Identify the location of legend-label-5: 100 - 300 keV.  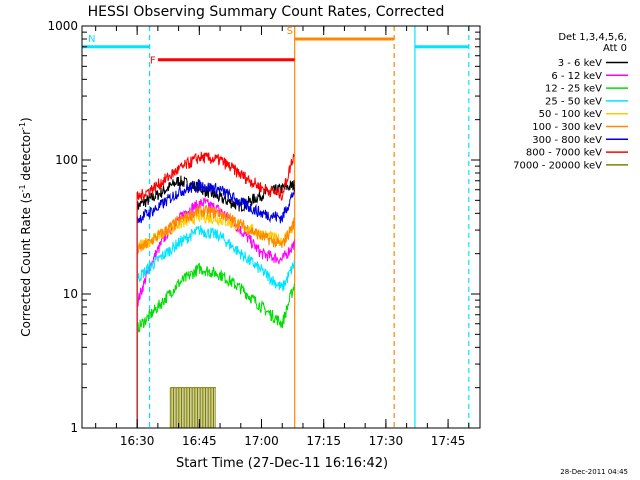
(567, 127).